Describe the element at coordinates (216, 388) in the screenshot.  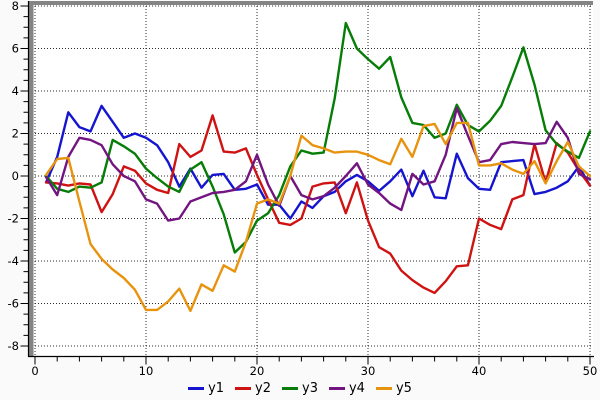
I see `legend-label: y1` at that location.